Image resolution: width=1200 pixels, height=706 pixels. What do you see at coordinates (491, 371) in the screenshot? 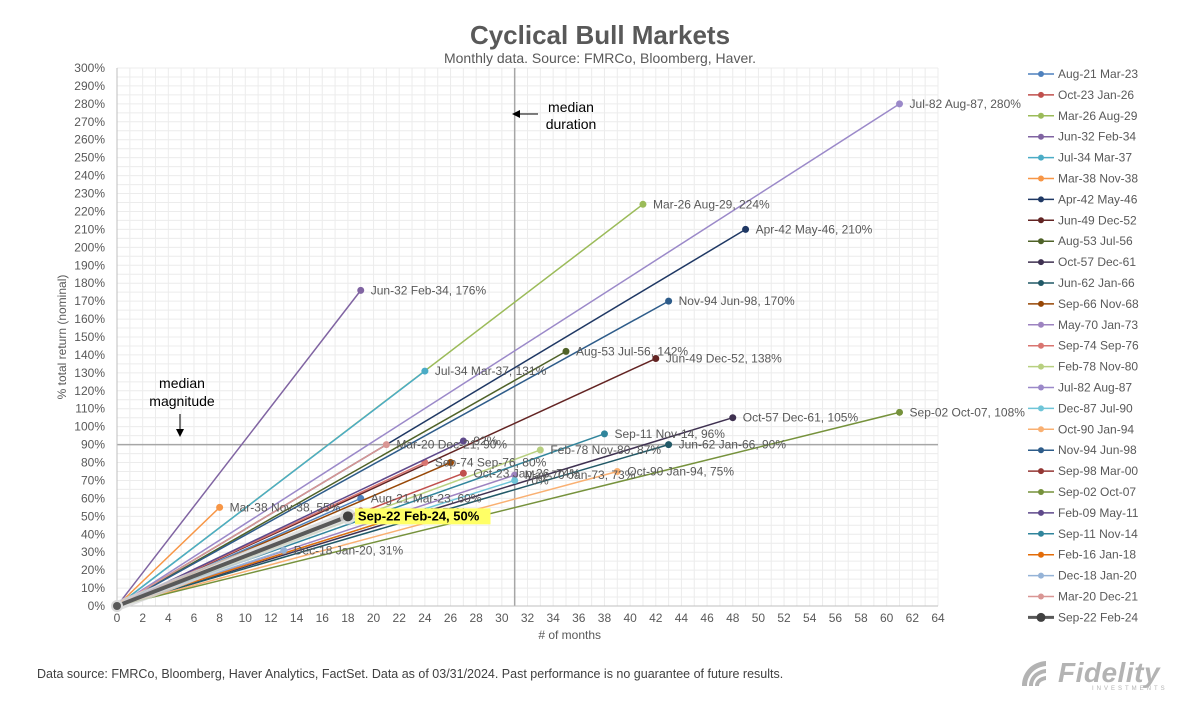
I see `data-label: Jul-34 Mar-37, 131%` at bounding box center [491, 371].